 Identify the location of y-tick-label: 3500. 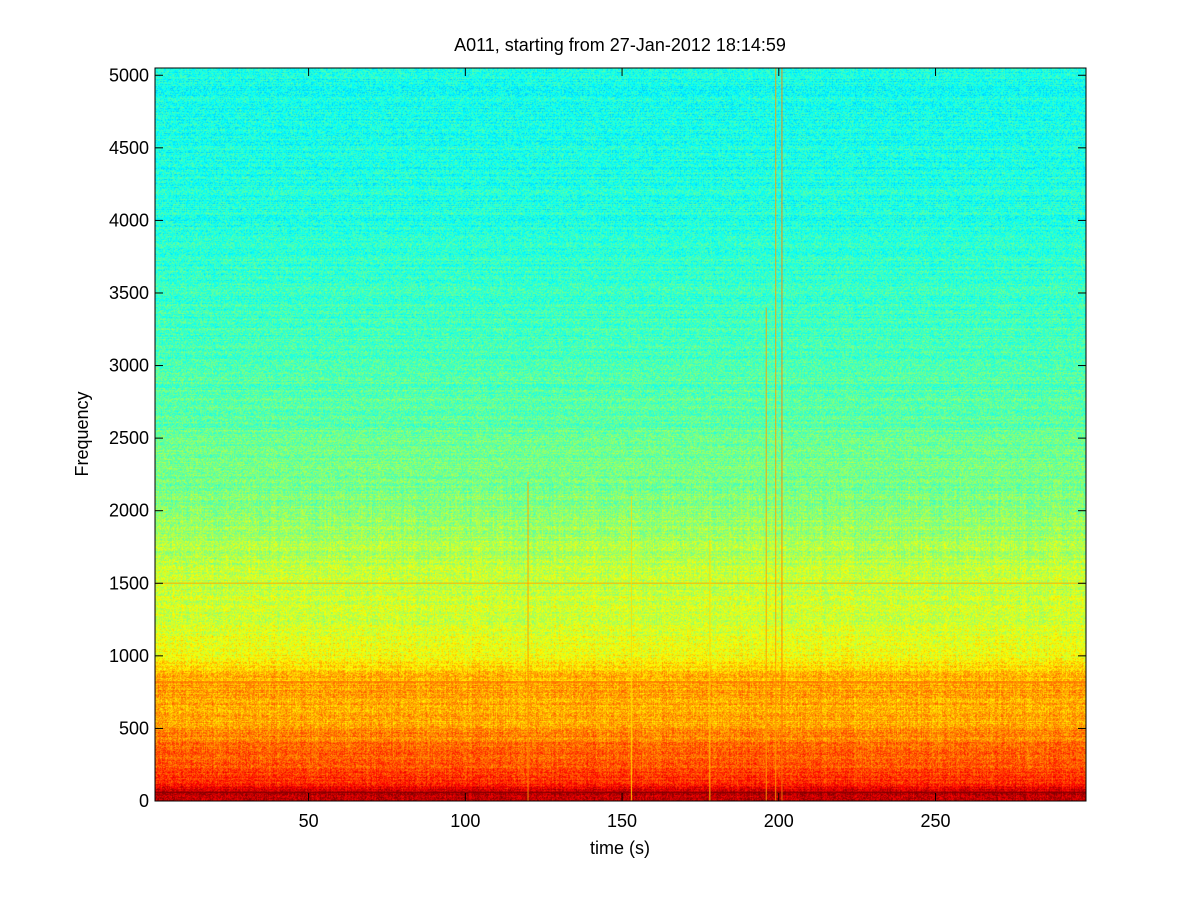
(129, 293).